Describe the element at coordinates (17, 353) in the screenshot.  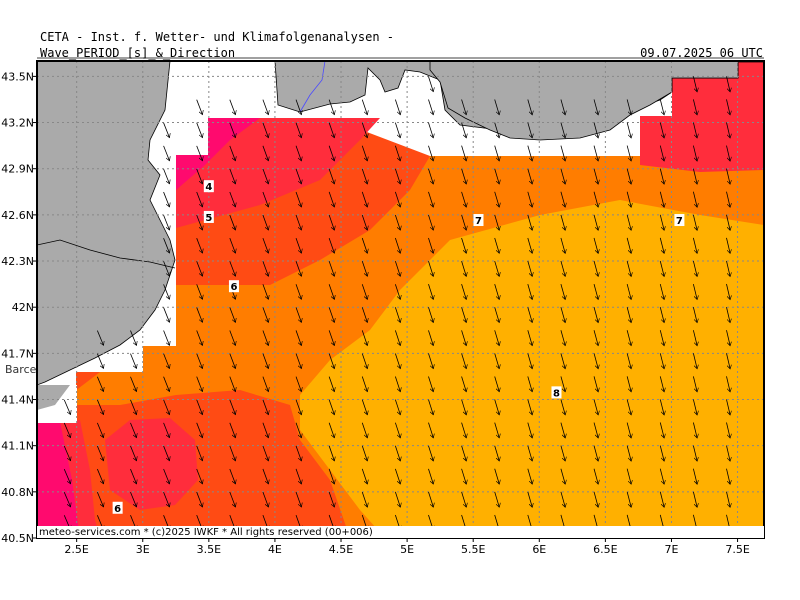
I see `lat-tick-label: 41.7N` at that location.